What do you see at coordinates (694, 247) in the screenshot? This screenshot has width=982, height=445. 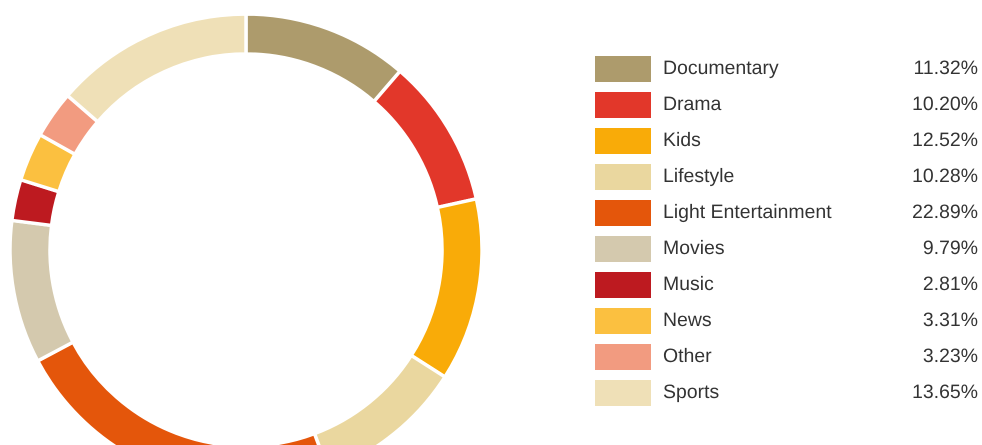 I see `legend-label: Movies` at bounding box center [694, 247].